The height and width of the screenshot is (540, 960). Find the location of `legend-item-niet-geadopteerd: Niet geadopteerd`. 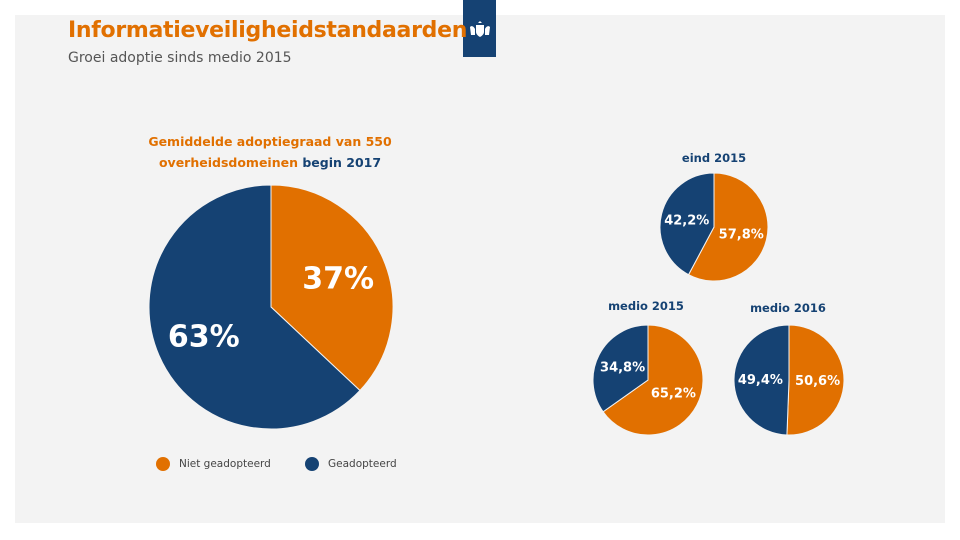

legend-item-niet-geadopteerd: Niet geadopteerd is located at coordinates (213, 464).